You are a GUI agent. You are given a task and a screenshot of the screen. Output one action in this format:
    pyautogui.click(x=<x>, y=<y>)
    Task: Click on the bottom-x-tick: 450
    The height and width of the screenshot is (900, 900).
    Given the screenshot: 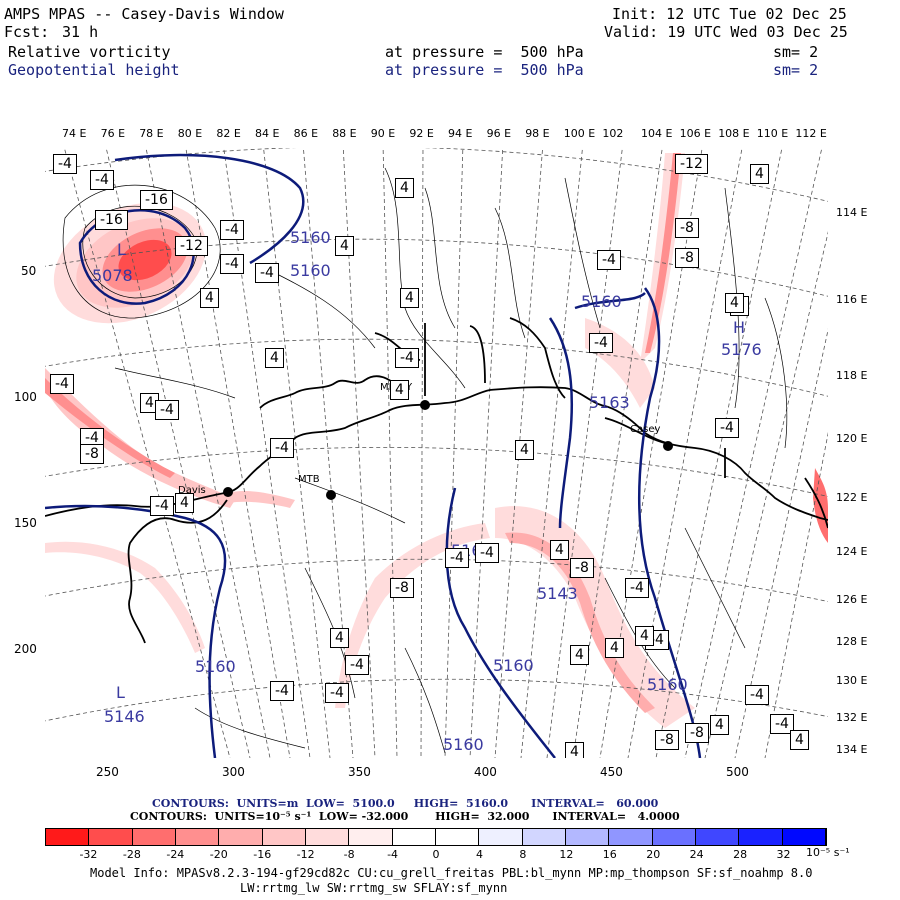 What is the action you would take?
    pyautogui.click(x=611, y=772)
    